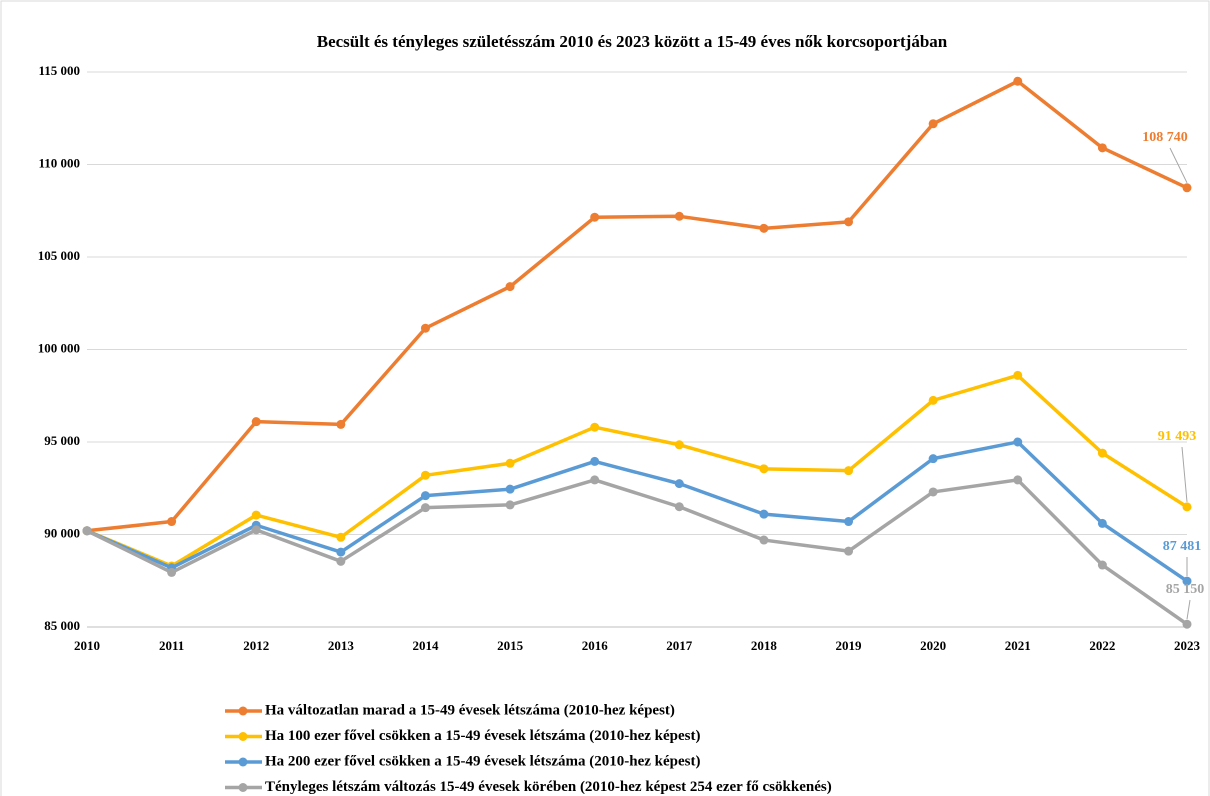 Image resolution: width=1210 pixels, height=796 pixels. Describe the element at coordinates (510, 645) in the screenshot. I see `x-tick-label: 2015` at that location.